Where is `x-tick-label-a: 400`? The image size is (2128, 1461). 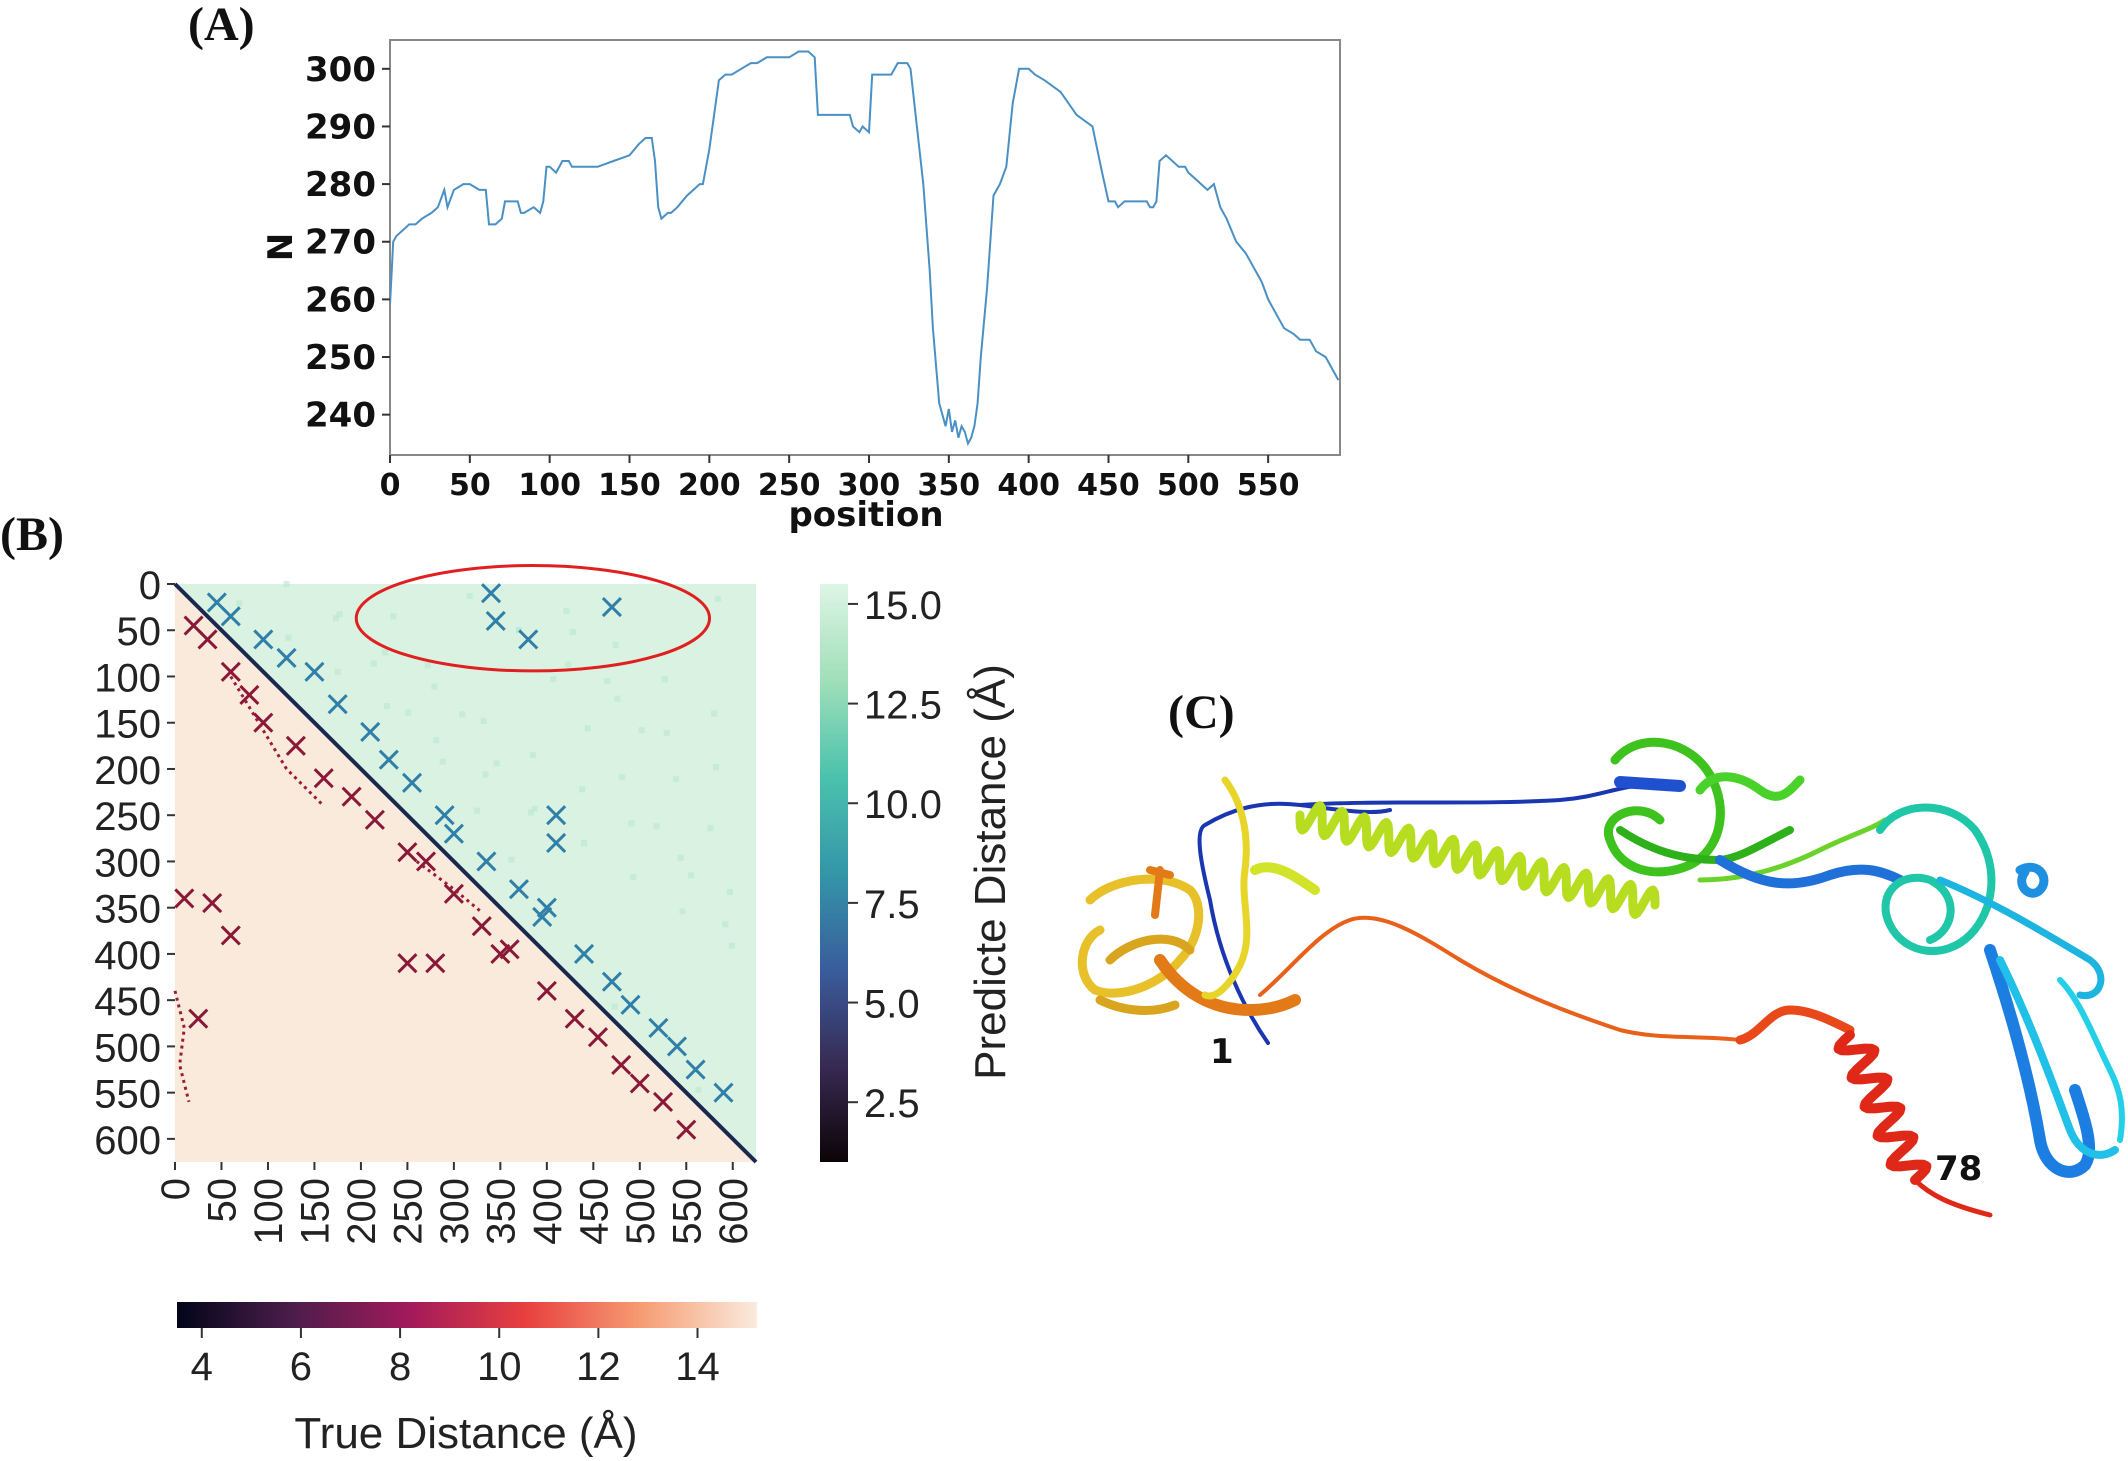
x-tick-label-a: 400 is located at coordinates (1028, 485).